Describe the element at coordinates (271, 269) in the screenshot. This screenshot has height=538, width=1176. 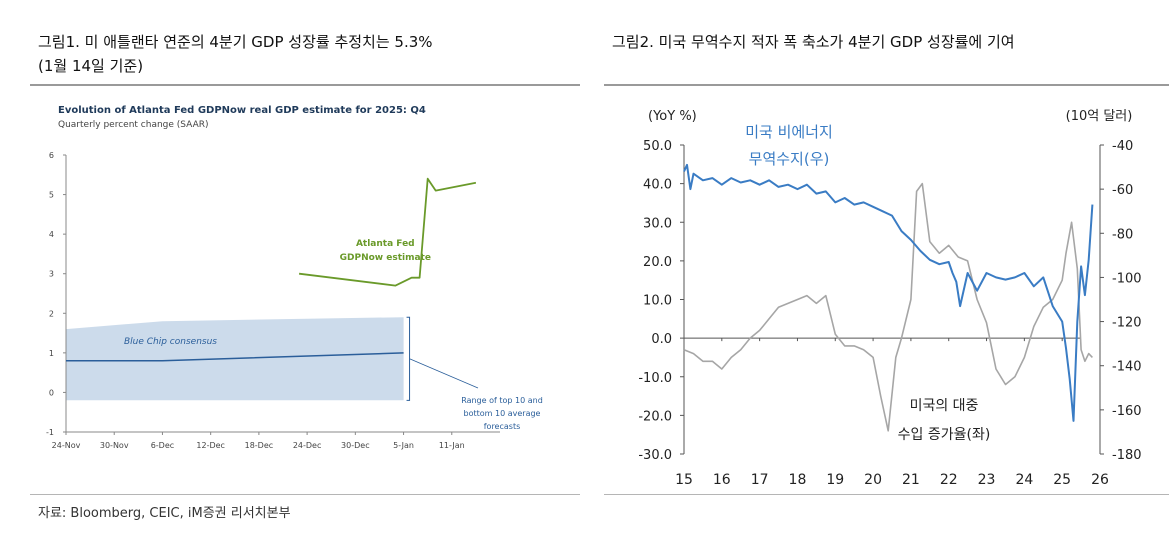
I see `chart1-series` at that location.